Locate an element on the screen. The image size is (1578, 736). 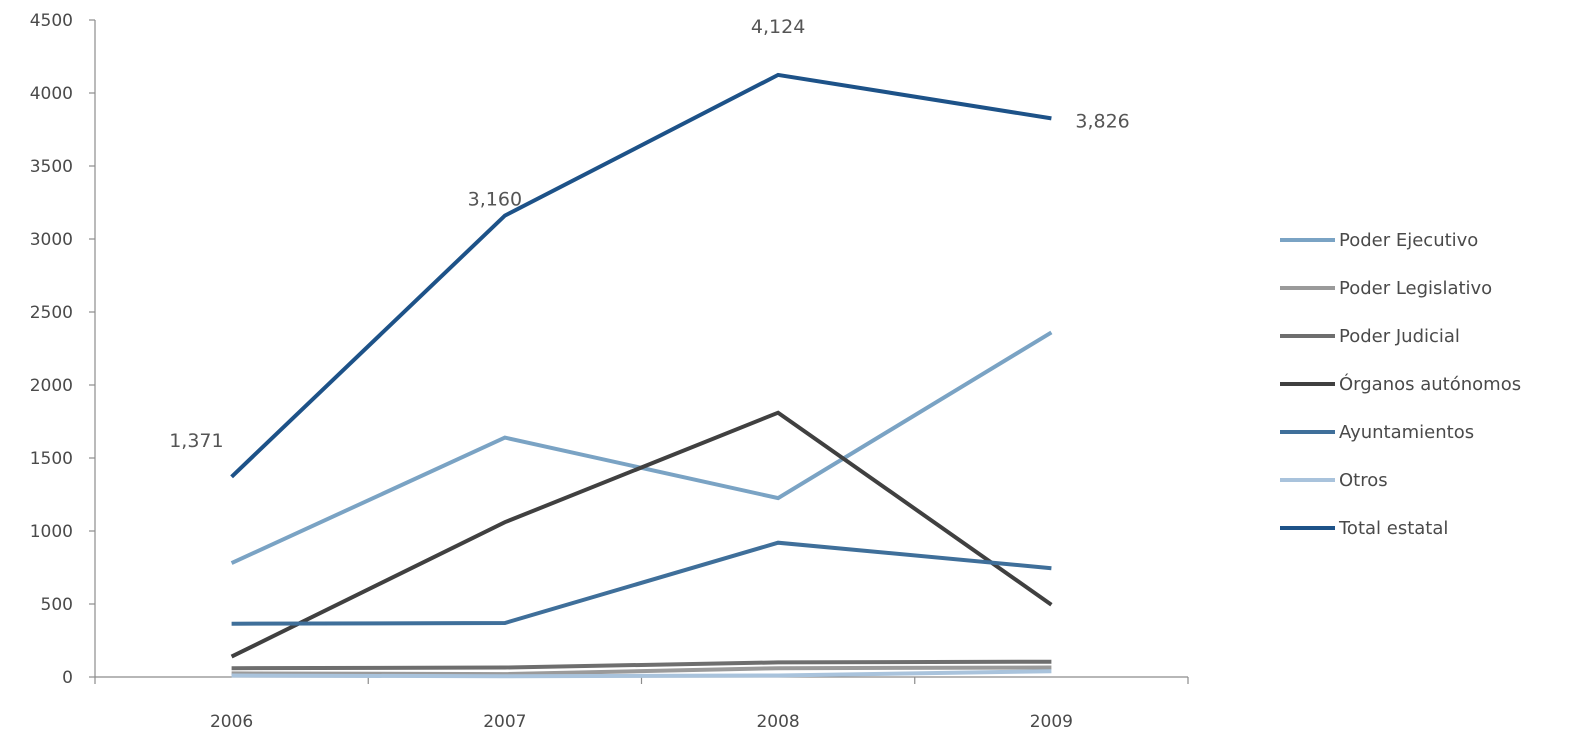
series-line-poder-legislativo is located at coordinates (641, 671).